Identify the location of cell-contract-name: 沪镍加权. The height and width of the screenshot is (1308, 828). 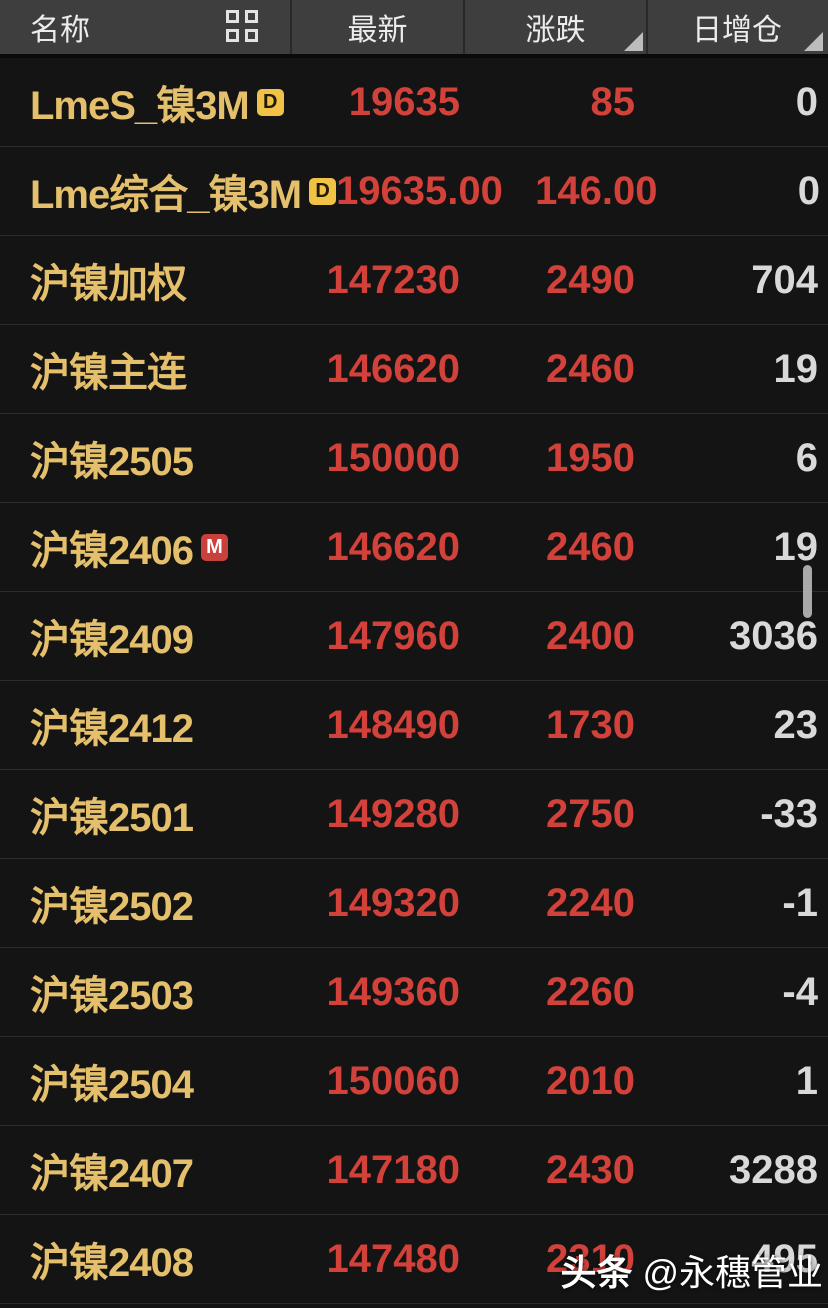
(146, 280).